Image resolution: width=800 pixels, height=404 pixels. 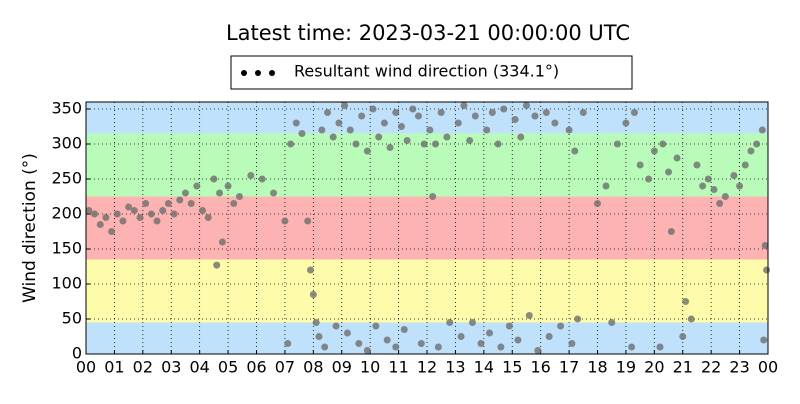 What do you see at coordinates (66, 213) in the screenshot?
I see `y-tick-label: 200` at bounding box center [66, 213].